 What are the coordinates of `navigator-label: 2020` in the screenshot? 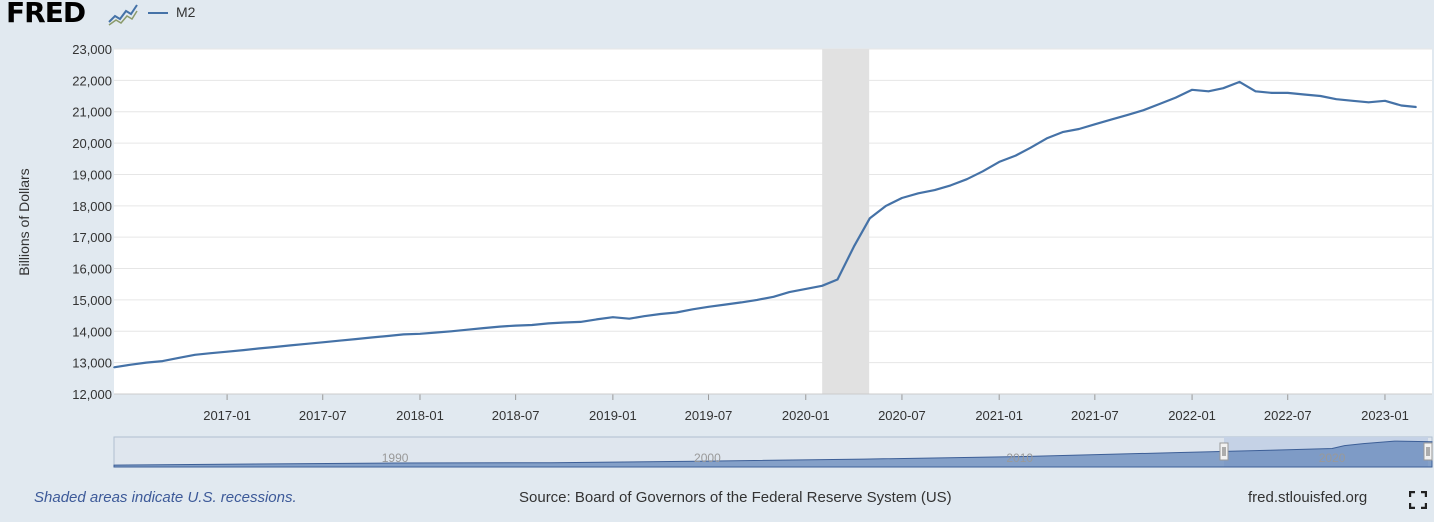 It's located at (1332, 458).